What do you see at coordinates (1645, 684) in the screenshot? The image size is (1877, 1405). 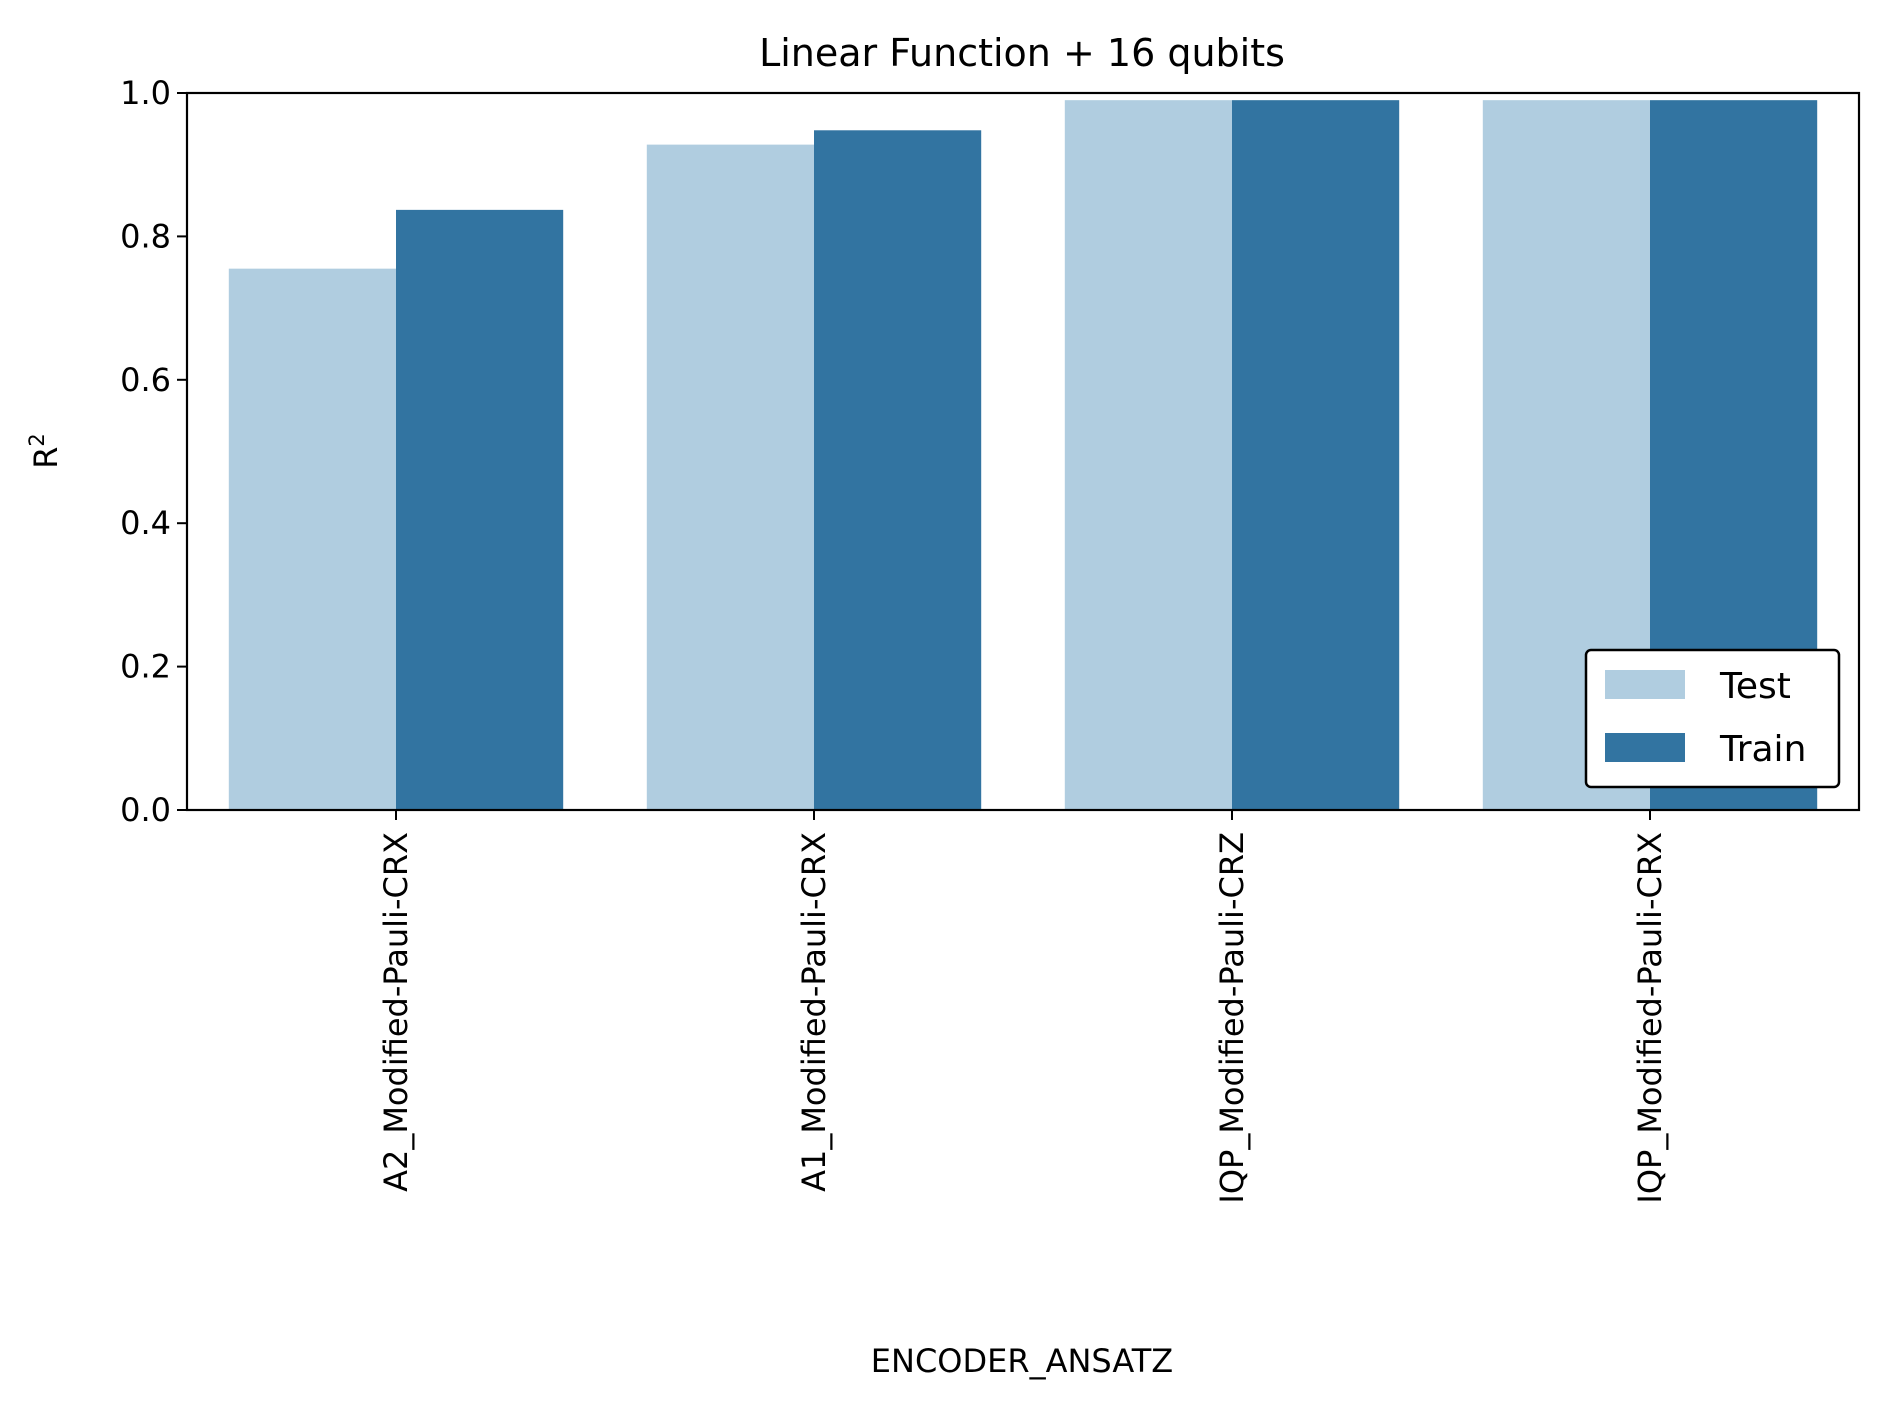 I see `legend-swatch-test` at bounding box center [1645, 684].